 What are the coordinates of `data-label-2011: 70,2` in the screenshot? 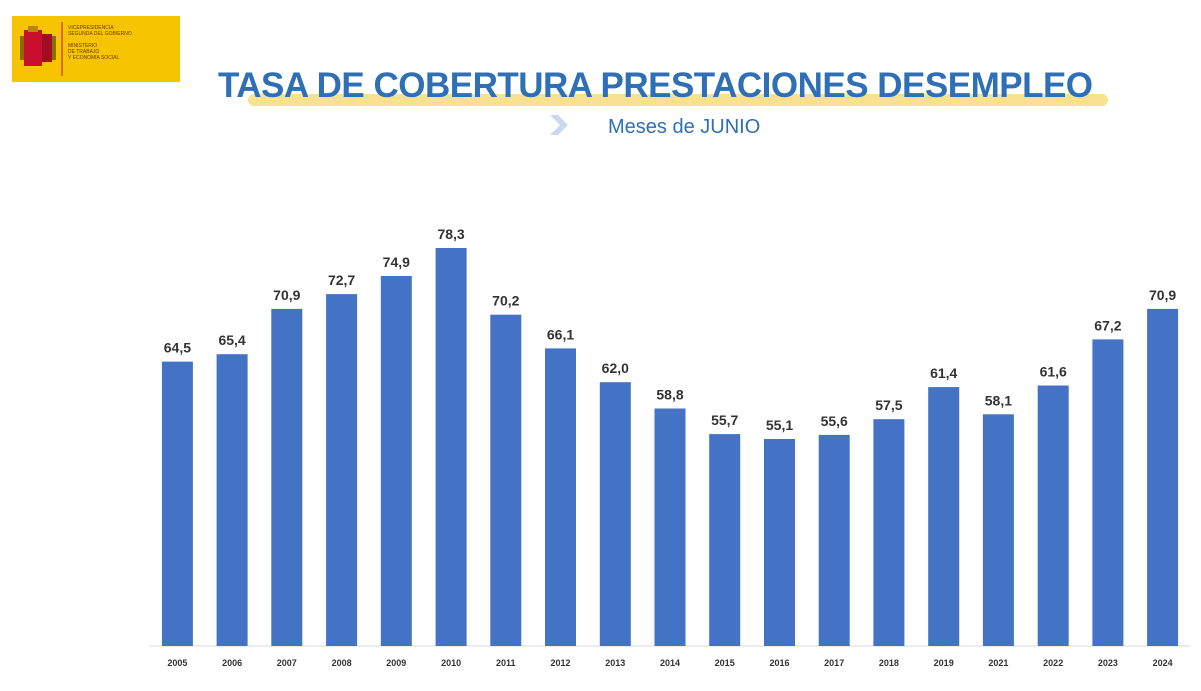 It's located at (505, 301).